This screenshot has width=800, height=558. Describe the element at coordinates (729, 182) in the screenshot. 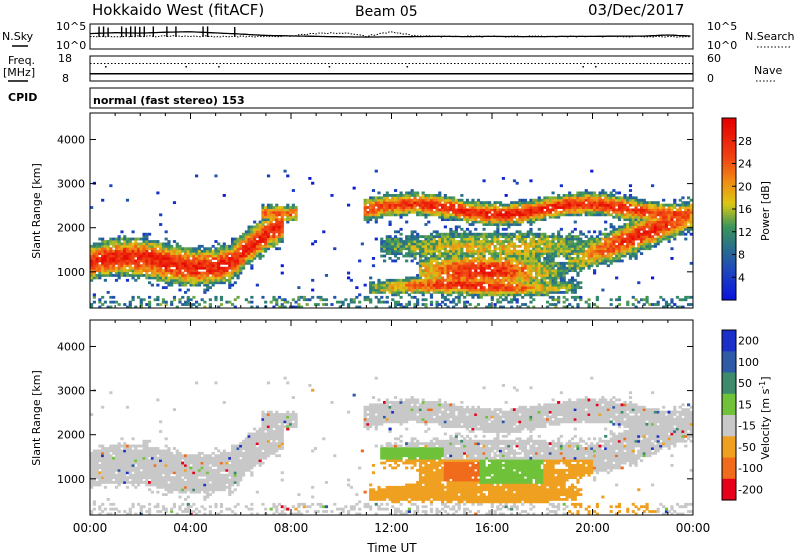

I see `power-colorbar-swatch` at that location.